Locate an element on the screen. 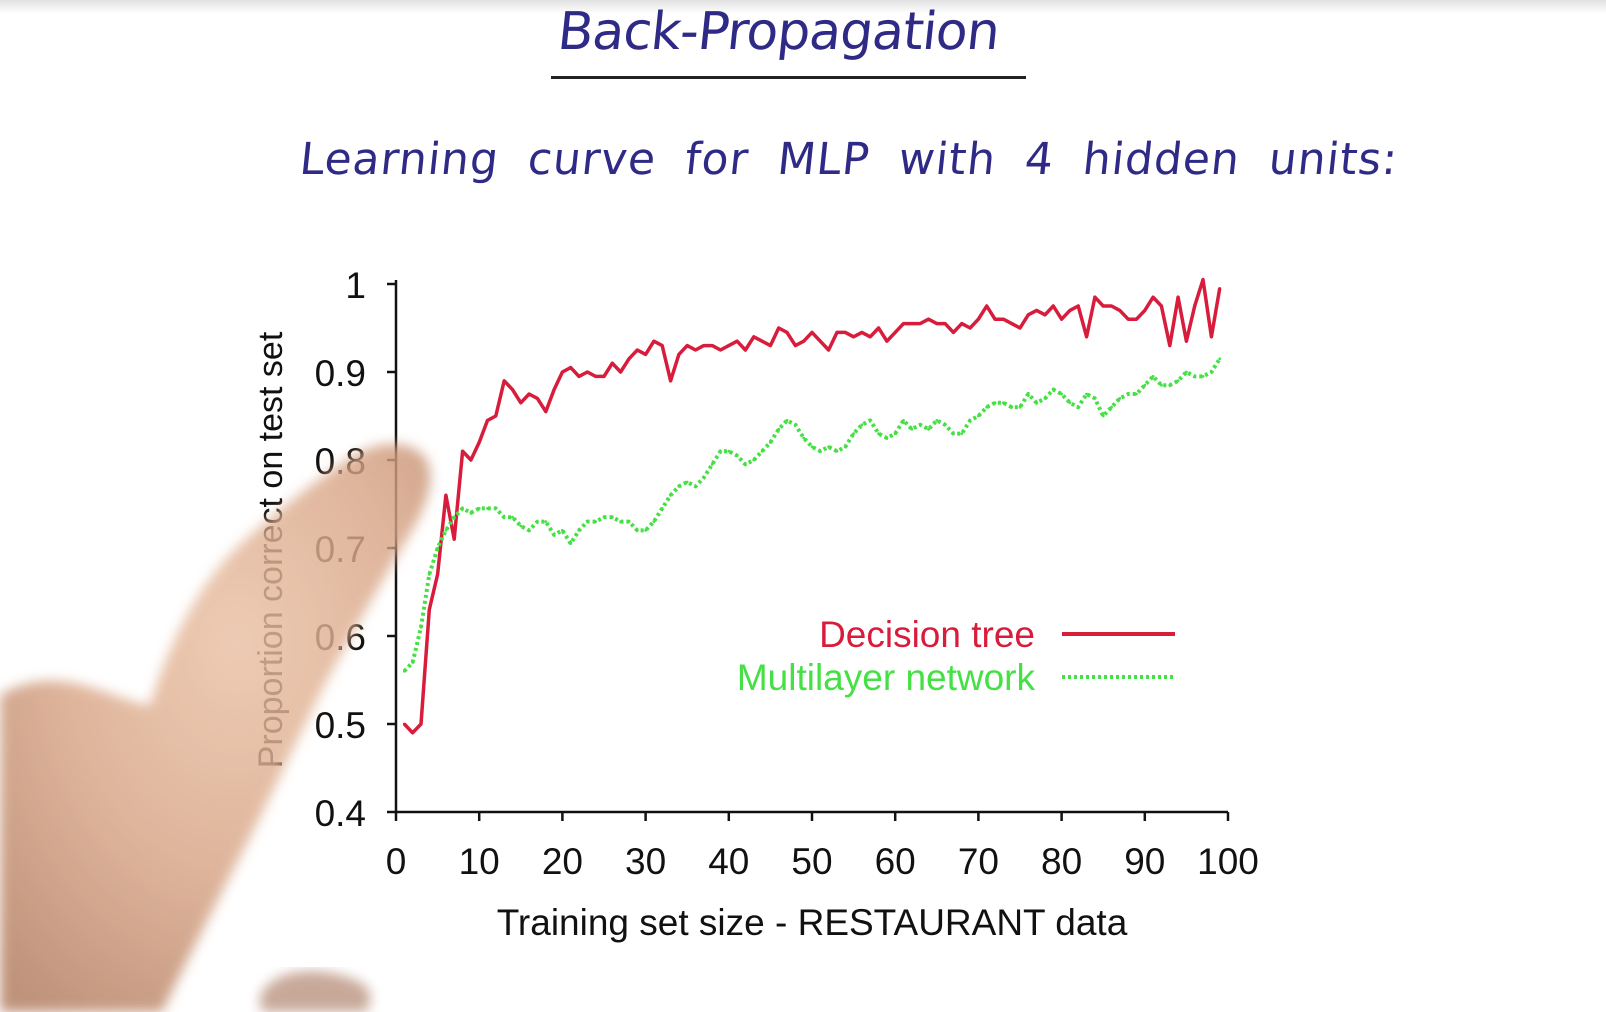  x-tick-label: 20 is located at coordinates (562, 861).